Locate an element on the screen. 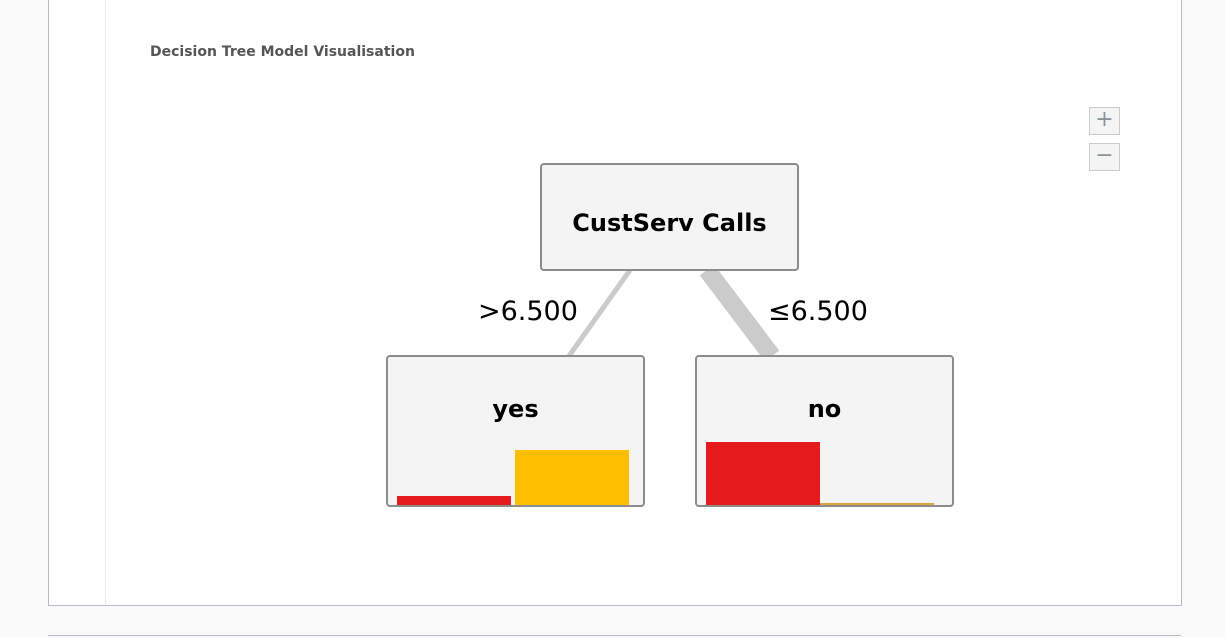 This screenshot has height=638, width=1225. root-node: CustServ Calls is located at coordinates (669, 217).